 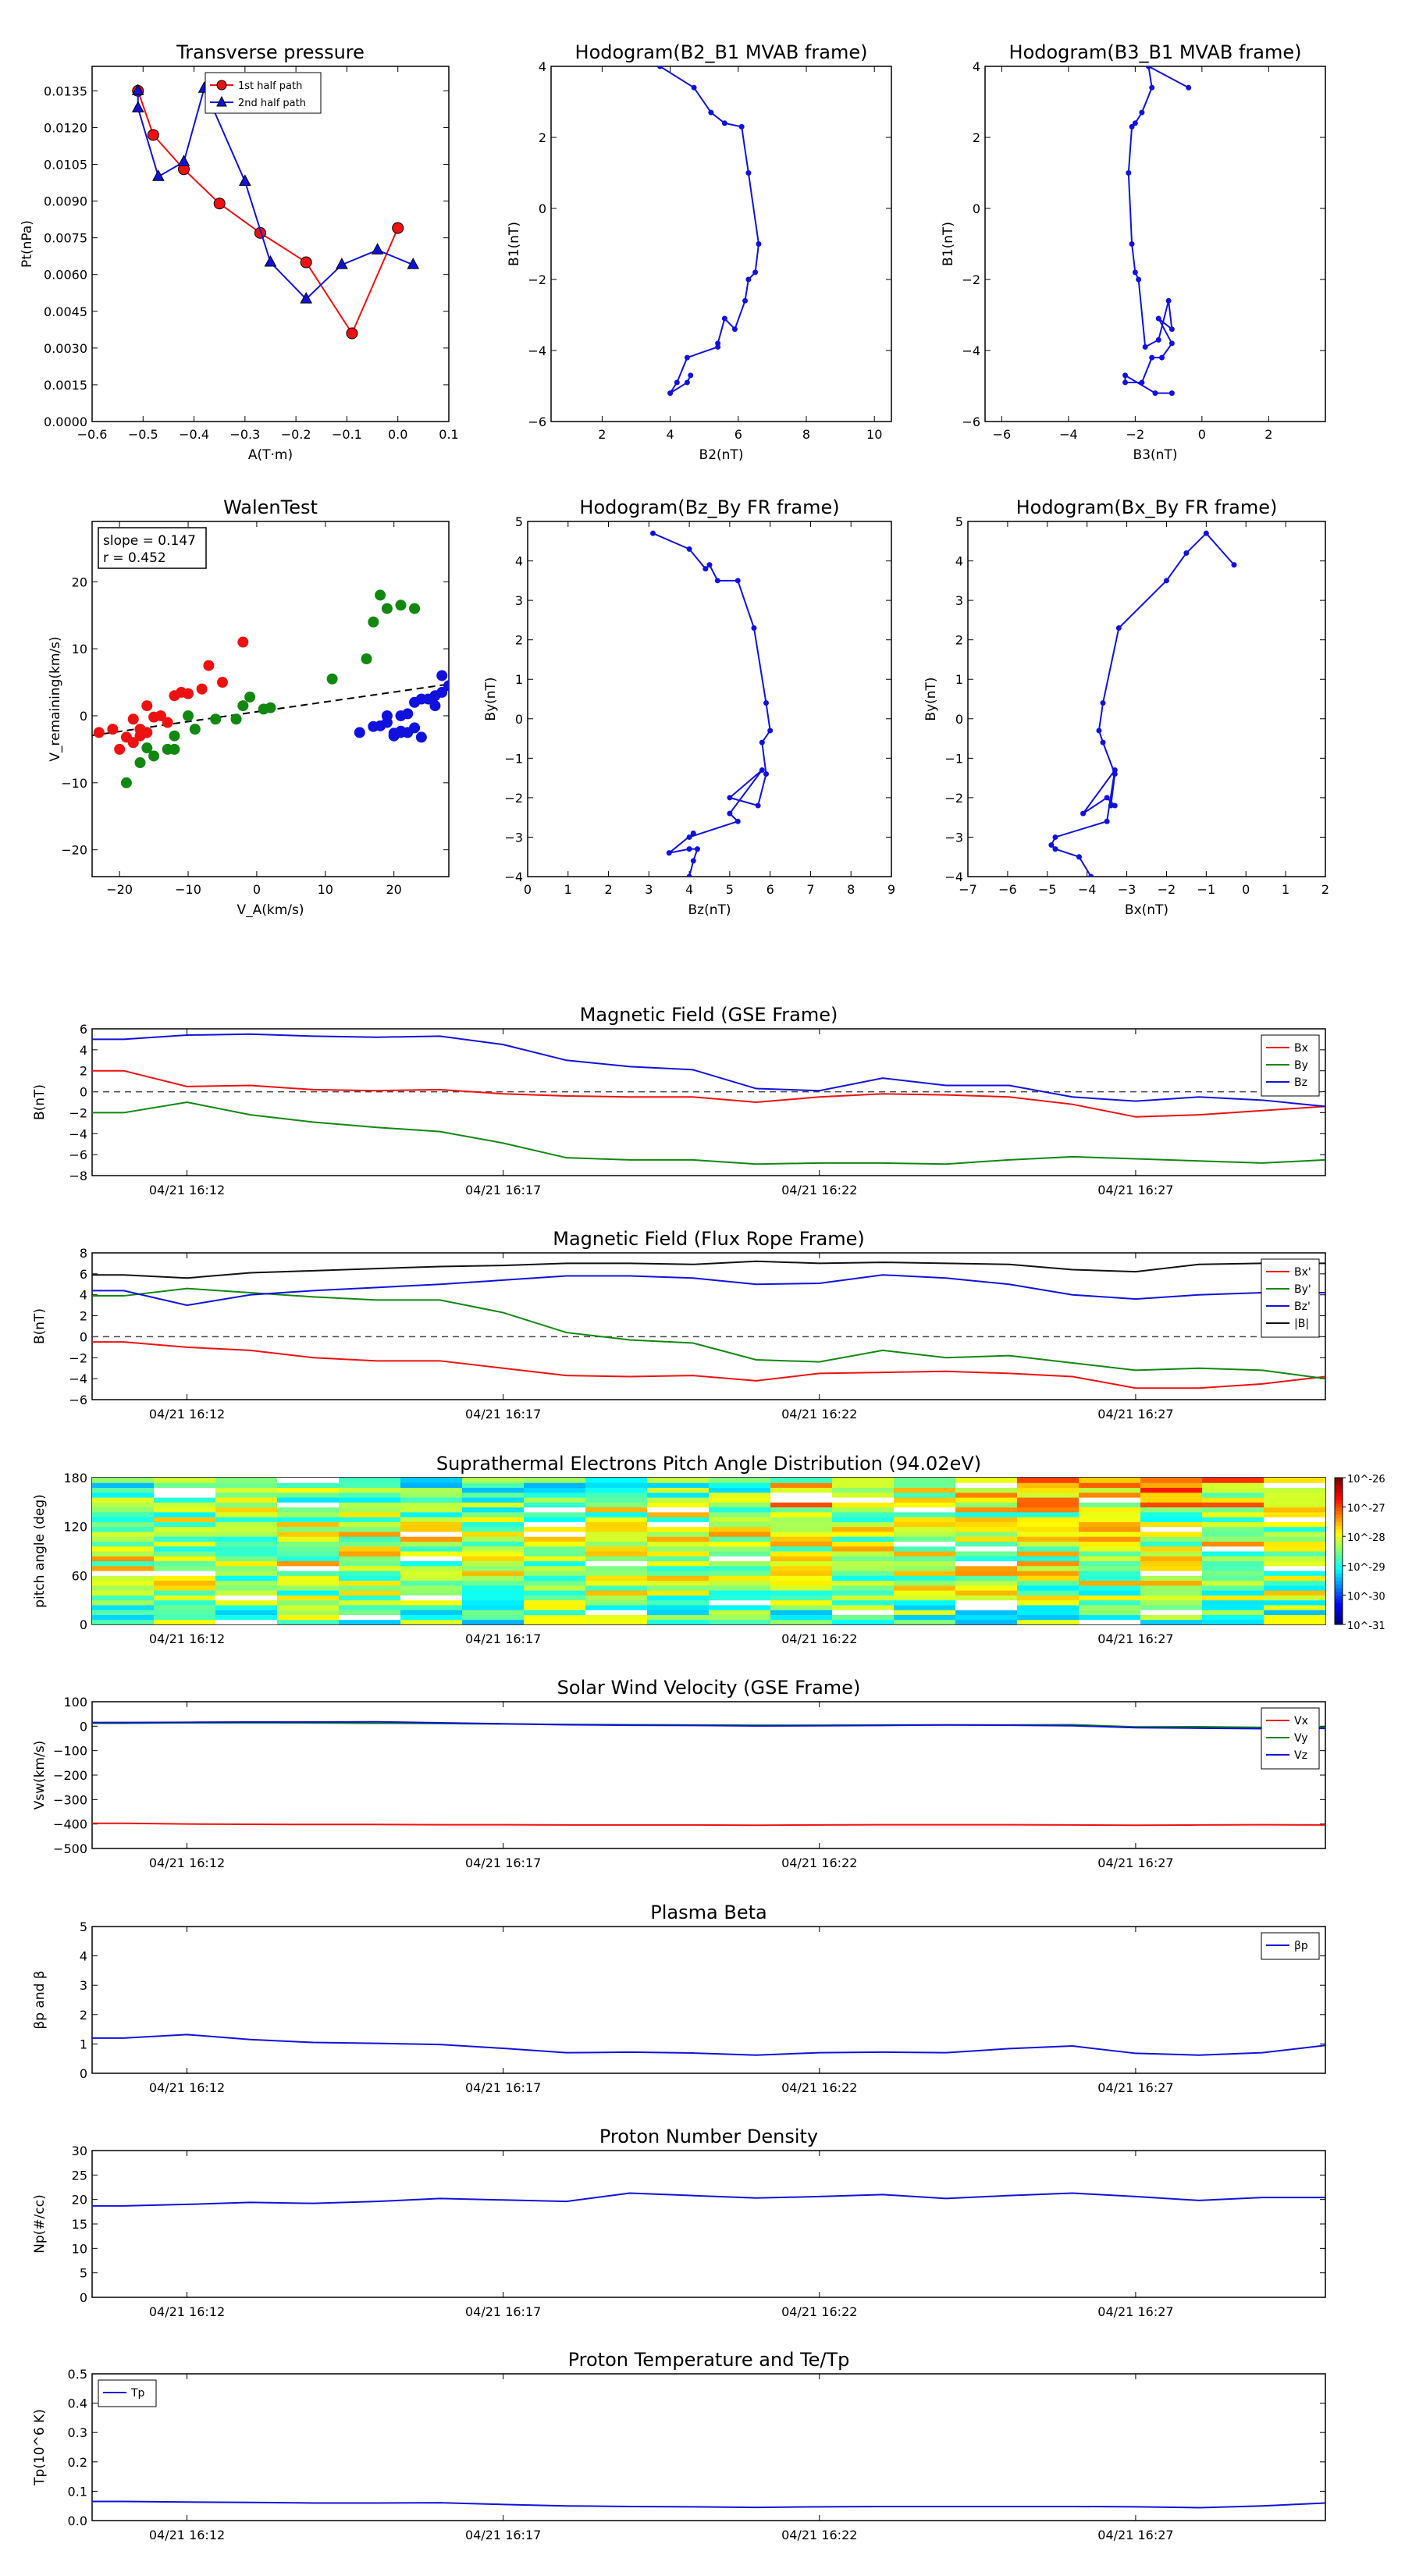 What do you see at coordinates (65, 201) in the screenshot?
I see `tp-ytick-label: 0.0090` at bounding box center [65, 201].